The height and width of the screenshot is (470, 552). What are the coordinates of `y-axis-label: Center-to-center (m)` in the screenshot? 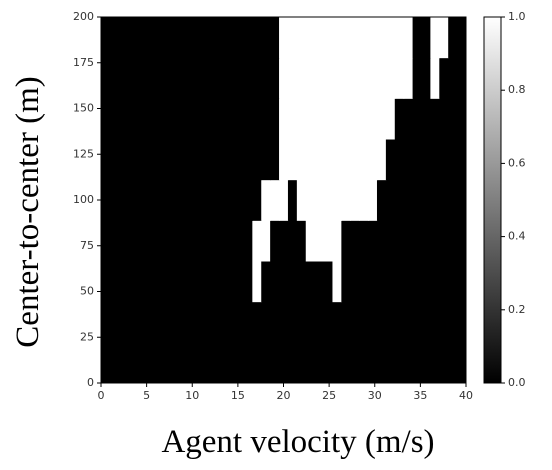 It's located at (28, 211).